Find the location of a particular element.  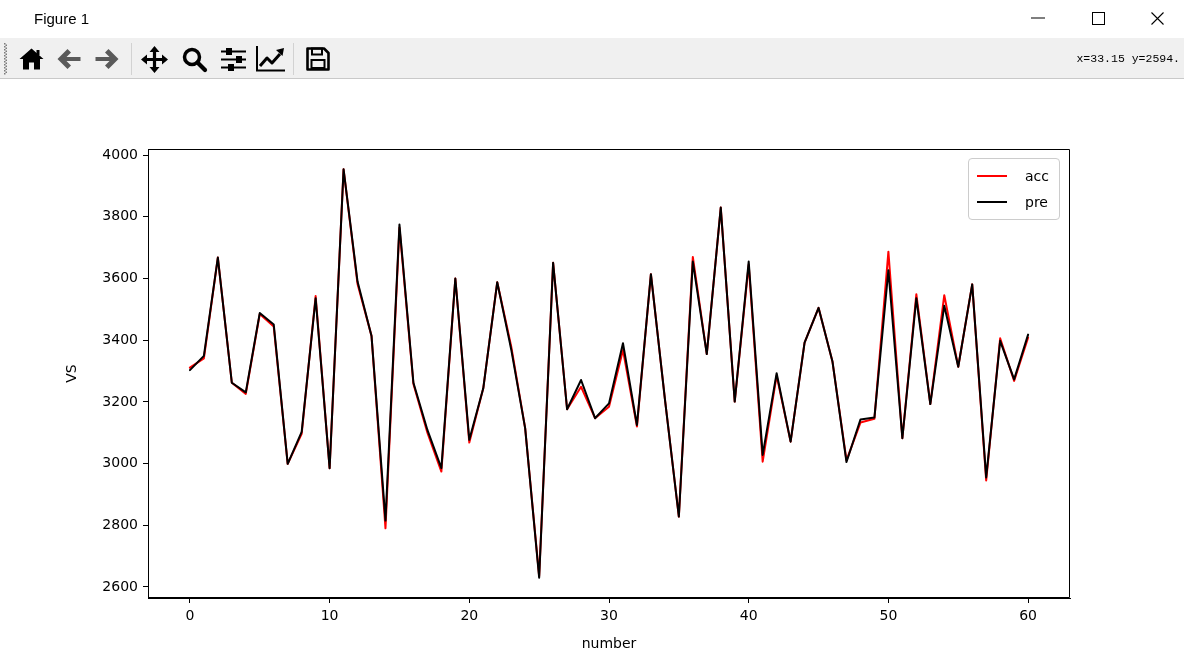

y-axis-title: VS is located at coordinates (71, 373).